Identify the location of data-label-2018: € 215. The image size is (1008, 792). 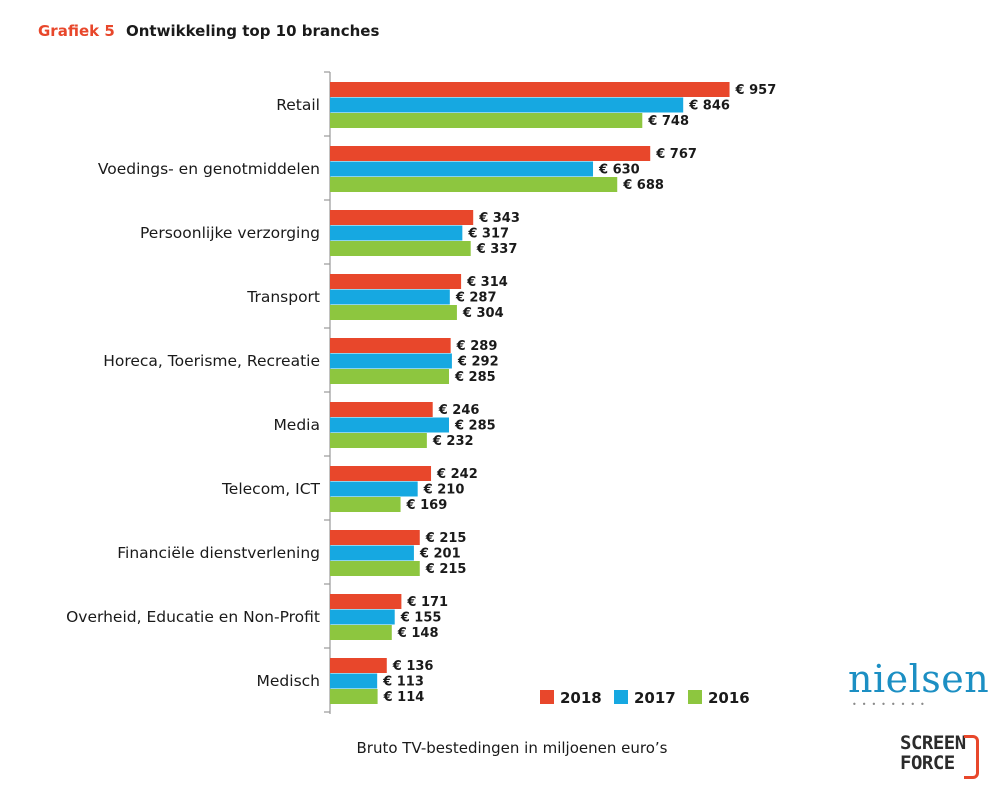
(446, 538).